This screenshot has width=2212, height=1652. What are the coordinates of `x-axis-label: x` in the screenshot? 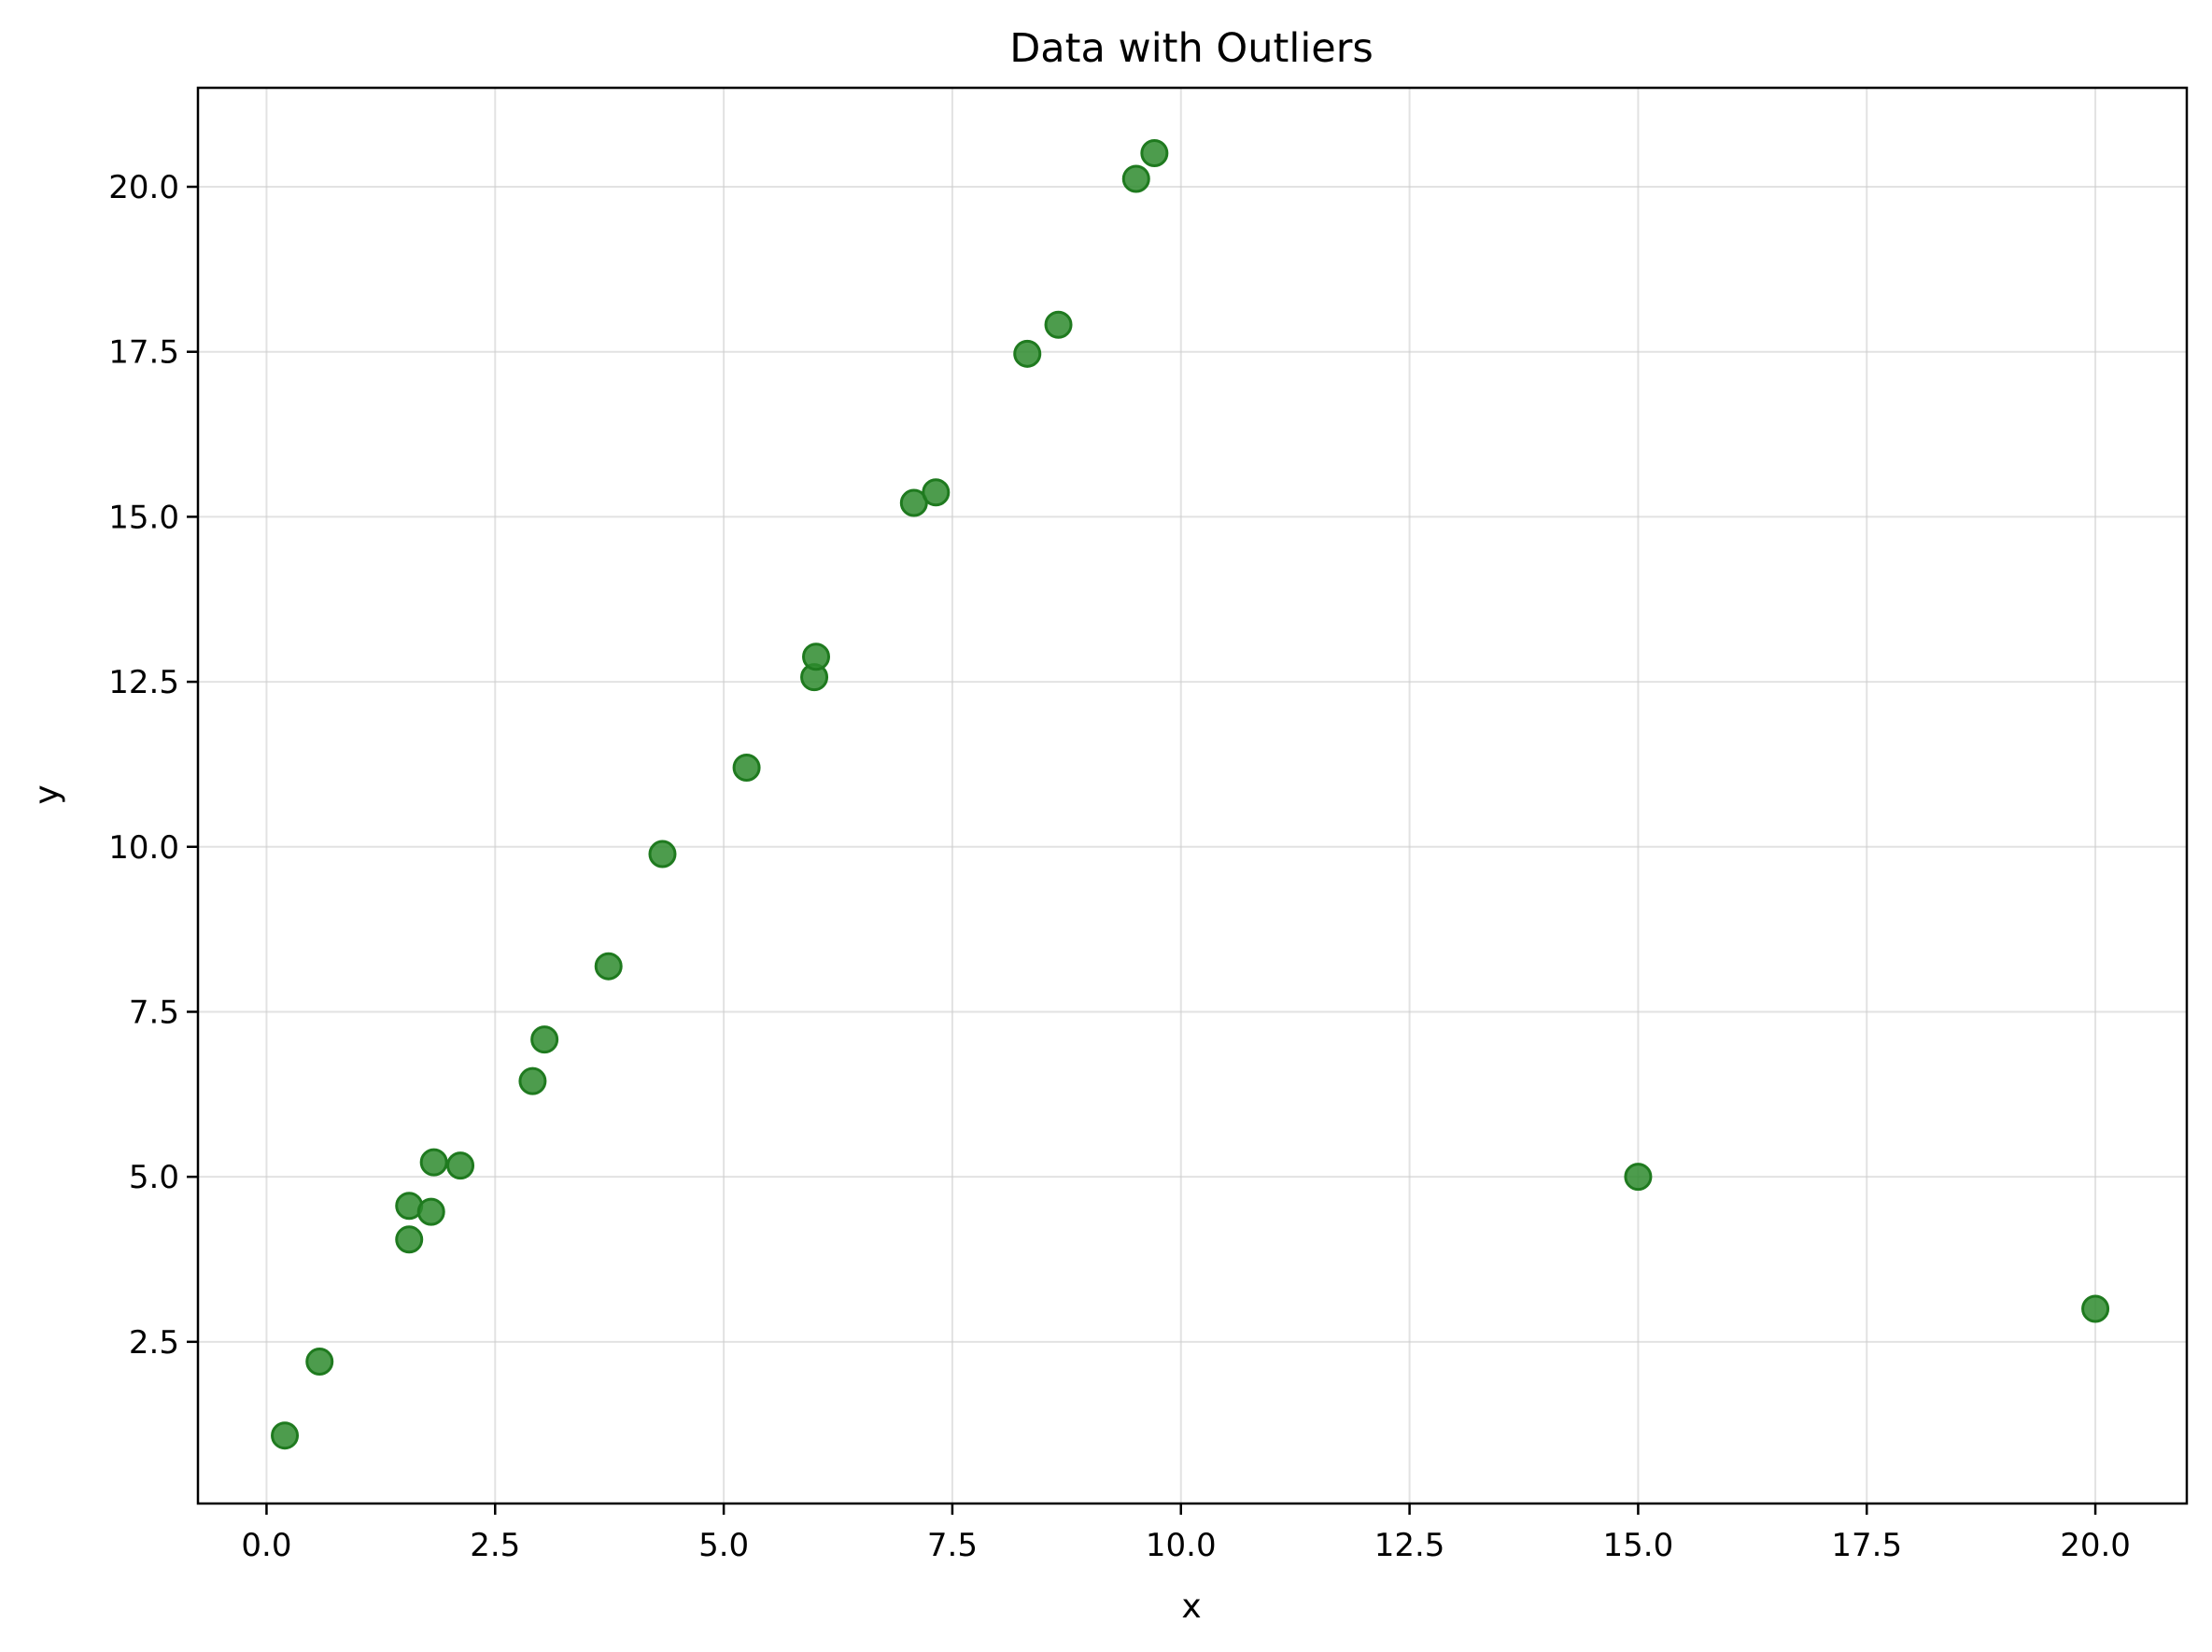 It's located at (1191, 1607).